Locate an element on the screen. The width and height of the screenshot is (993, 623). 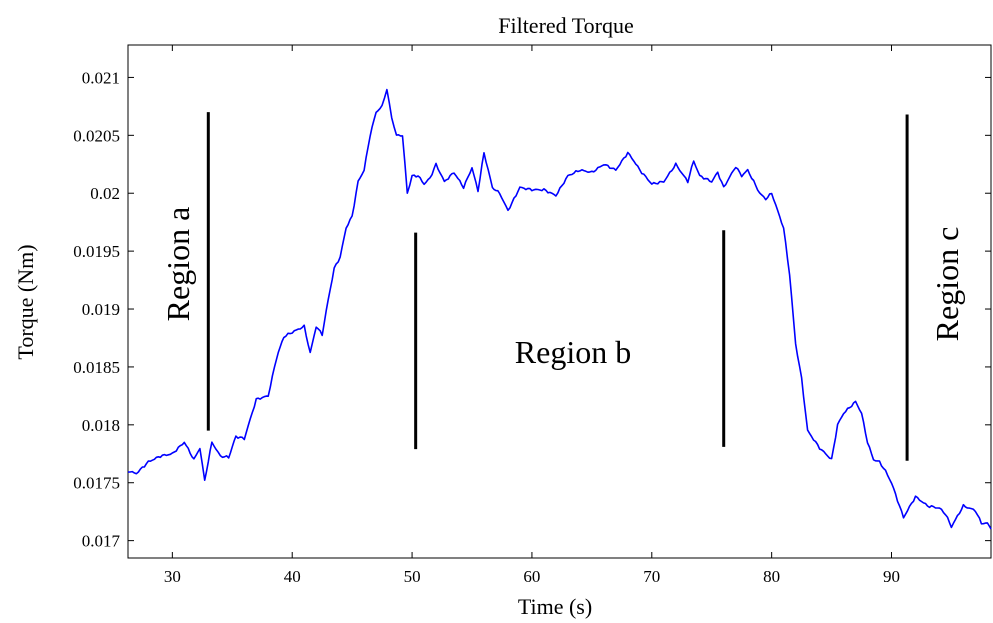
region-b-label: Region b is located at coordinates (573, 352).